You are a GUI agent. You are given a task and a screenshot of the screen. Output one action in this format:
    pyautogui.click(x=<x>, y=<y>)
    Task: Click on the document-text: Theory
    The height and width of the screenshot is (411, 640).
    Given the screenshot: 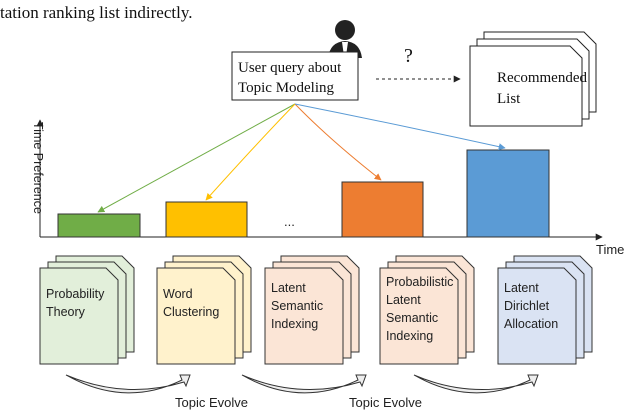 What is the action you would take?
    pyautogui.click(x=66, y=312)
    